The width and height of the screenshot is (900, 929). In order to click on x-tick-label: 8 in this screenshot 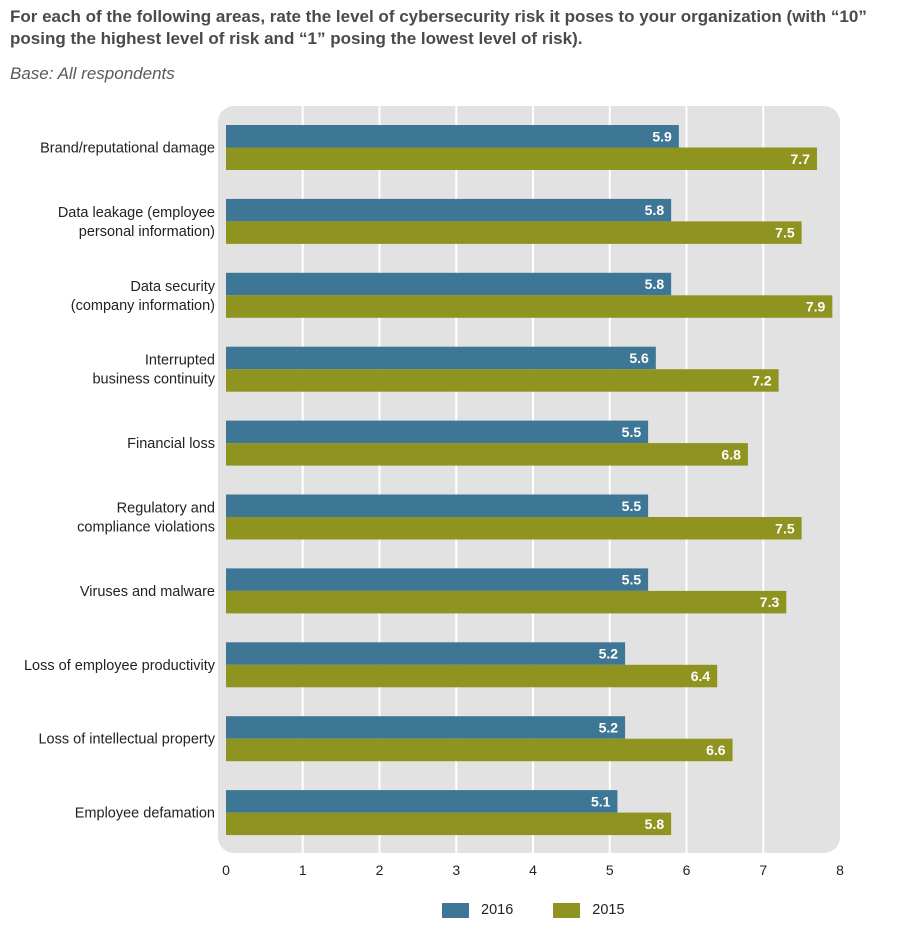, I will do `click(840, 870)`.